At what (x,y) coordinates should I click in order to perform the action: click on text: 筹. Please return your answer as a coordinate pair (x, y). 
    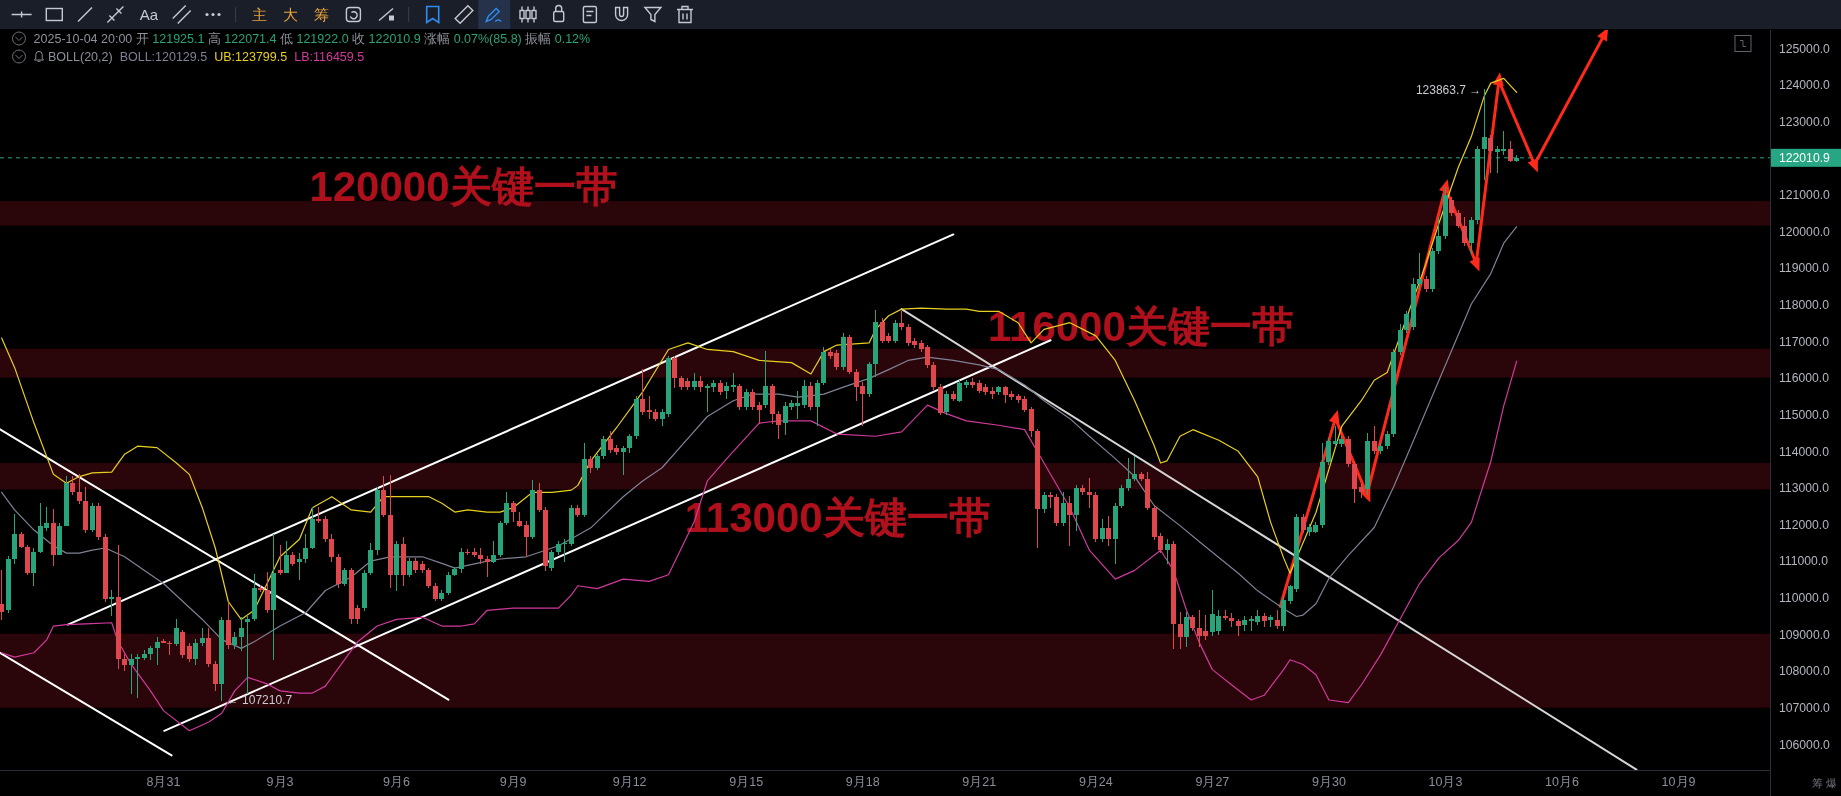
    Looking at the image, I should click on (321, 14).